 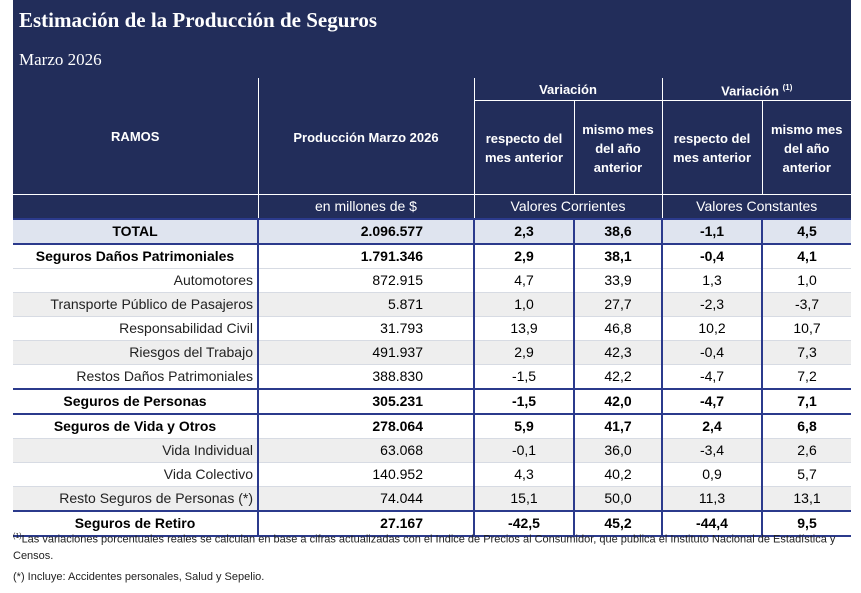 I want to click on cell-var-anio: 36,0, so click(x=617, y=450).